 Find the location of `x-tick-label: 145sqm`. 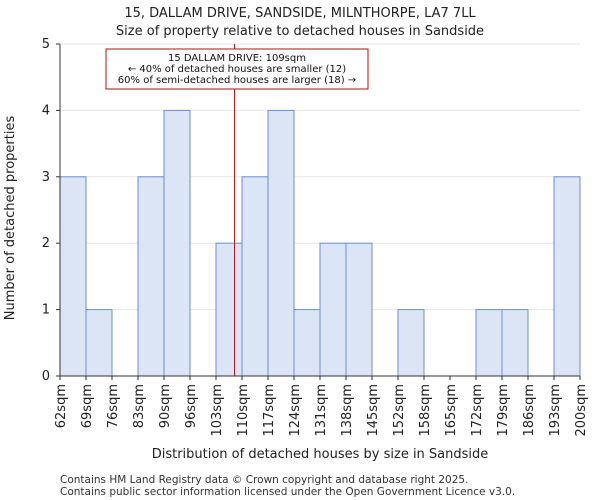

x-tick-label: 145sqm is located at coordinates (373, 410).